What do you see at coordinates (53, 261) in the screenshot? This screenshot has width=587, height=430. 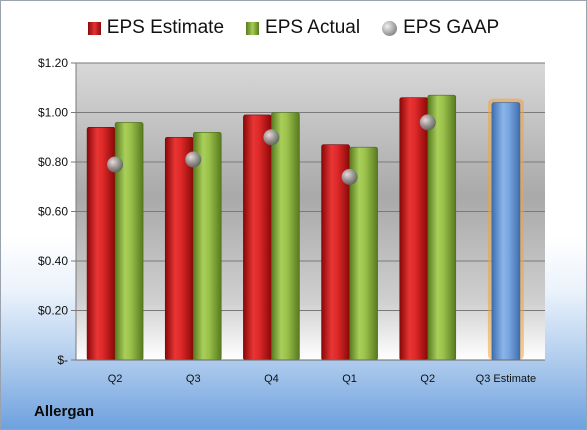 I see `y-tick-label: $0.40` at bounding box center [53, 261].